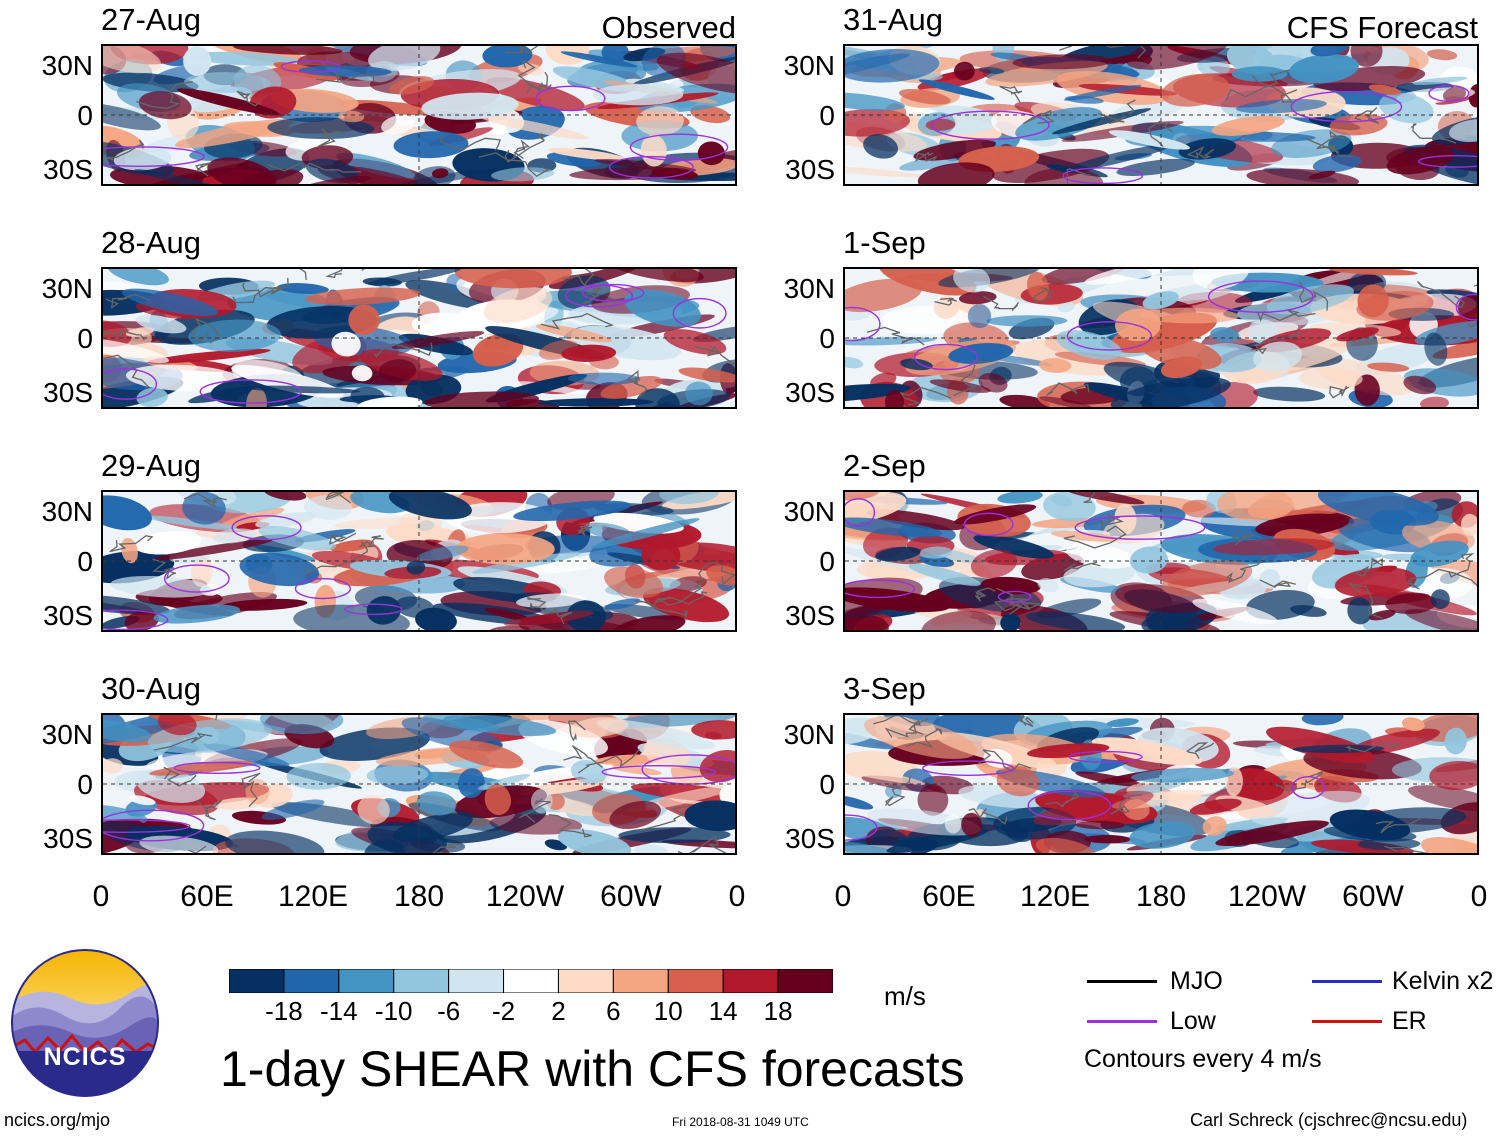 This screenshot has height=1137, width=1510. What do you see at coordinates (85, 1057) in the screenshot?
I see `logo-text: NCICS` at bounding box center [85, 1057].